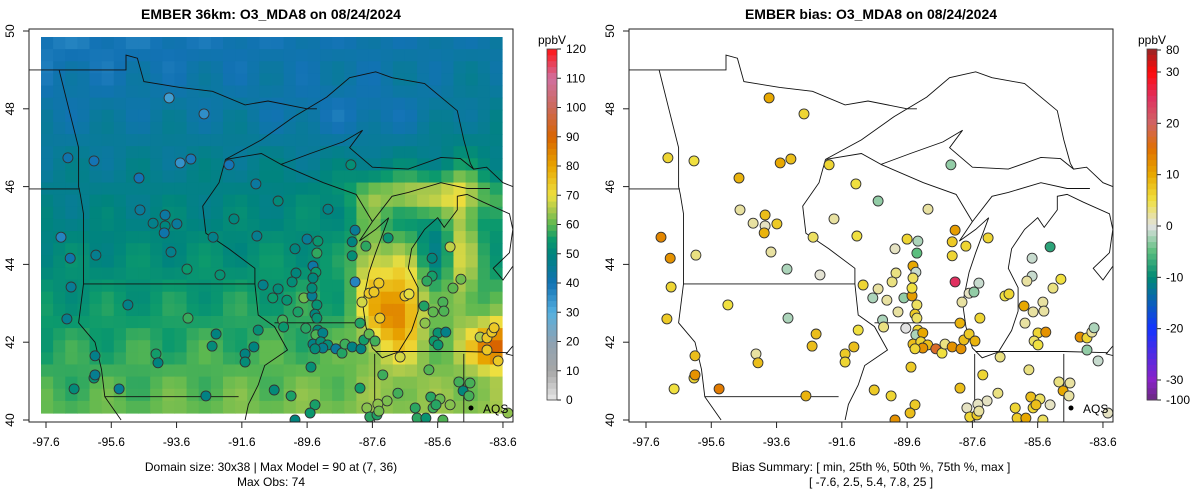 Image resolution: width=1200 pixels, height=502 pixels. I want to click on y-tick-label: 42, so click(10, 342).